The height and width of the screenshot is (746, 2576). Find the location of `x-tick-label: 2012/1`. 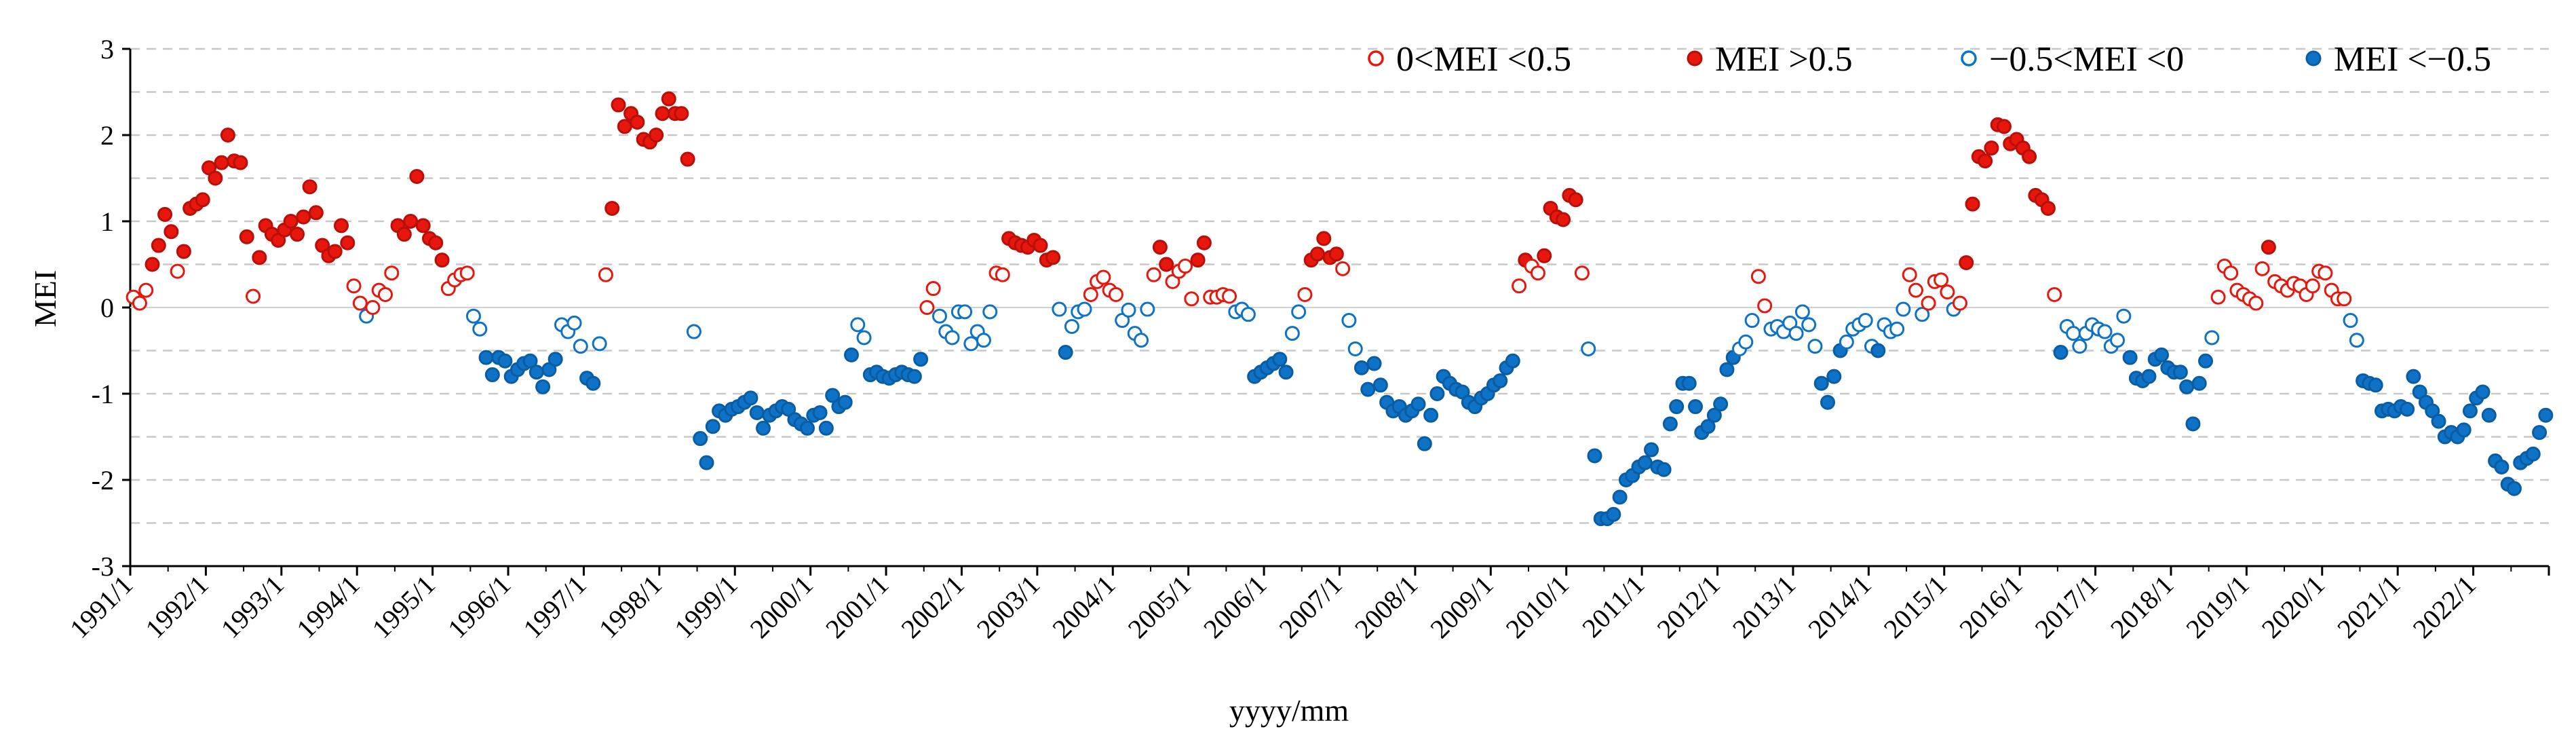

x-tick-label: 2012/1 is located at coordinates (1688, 607).